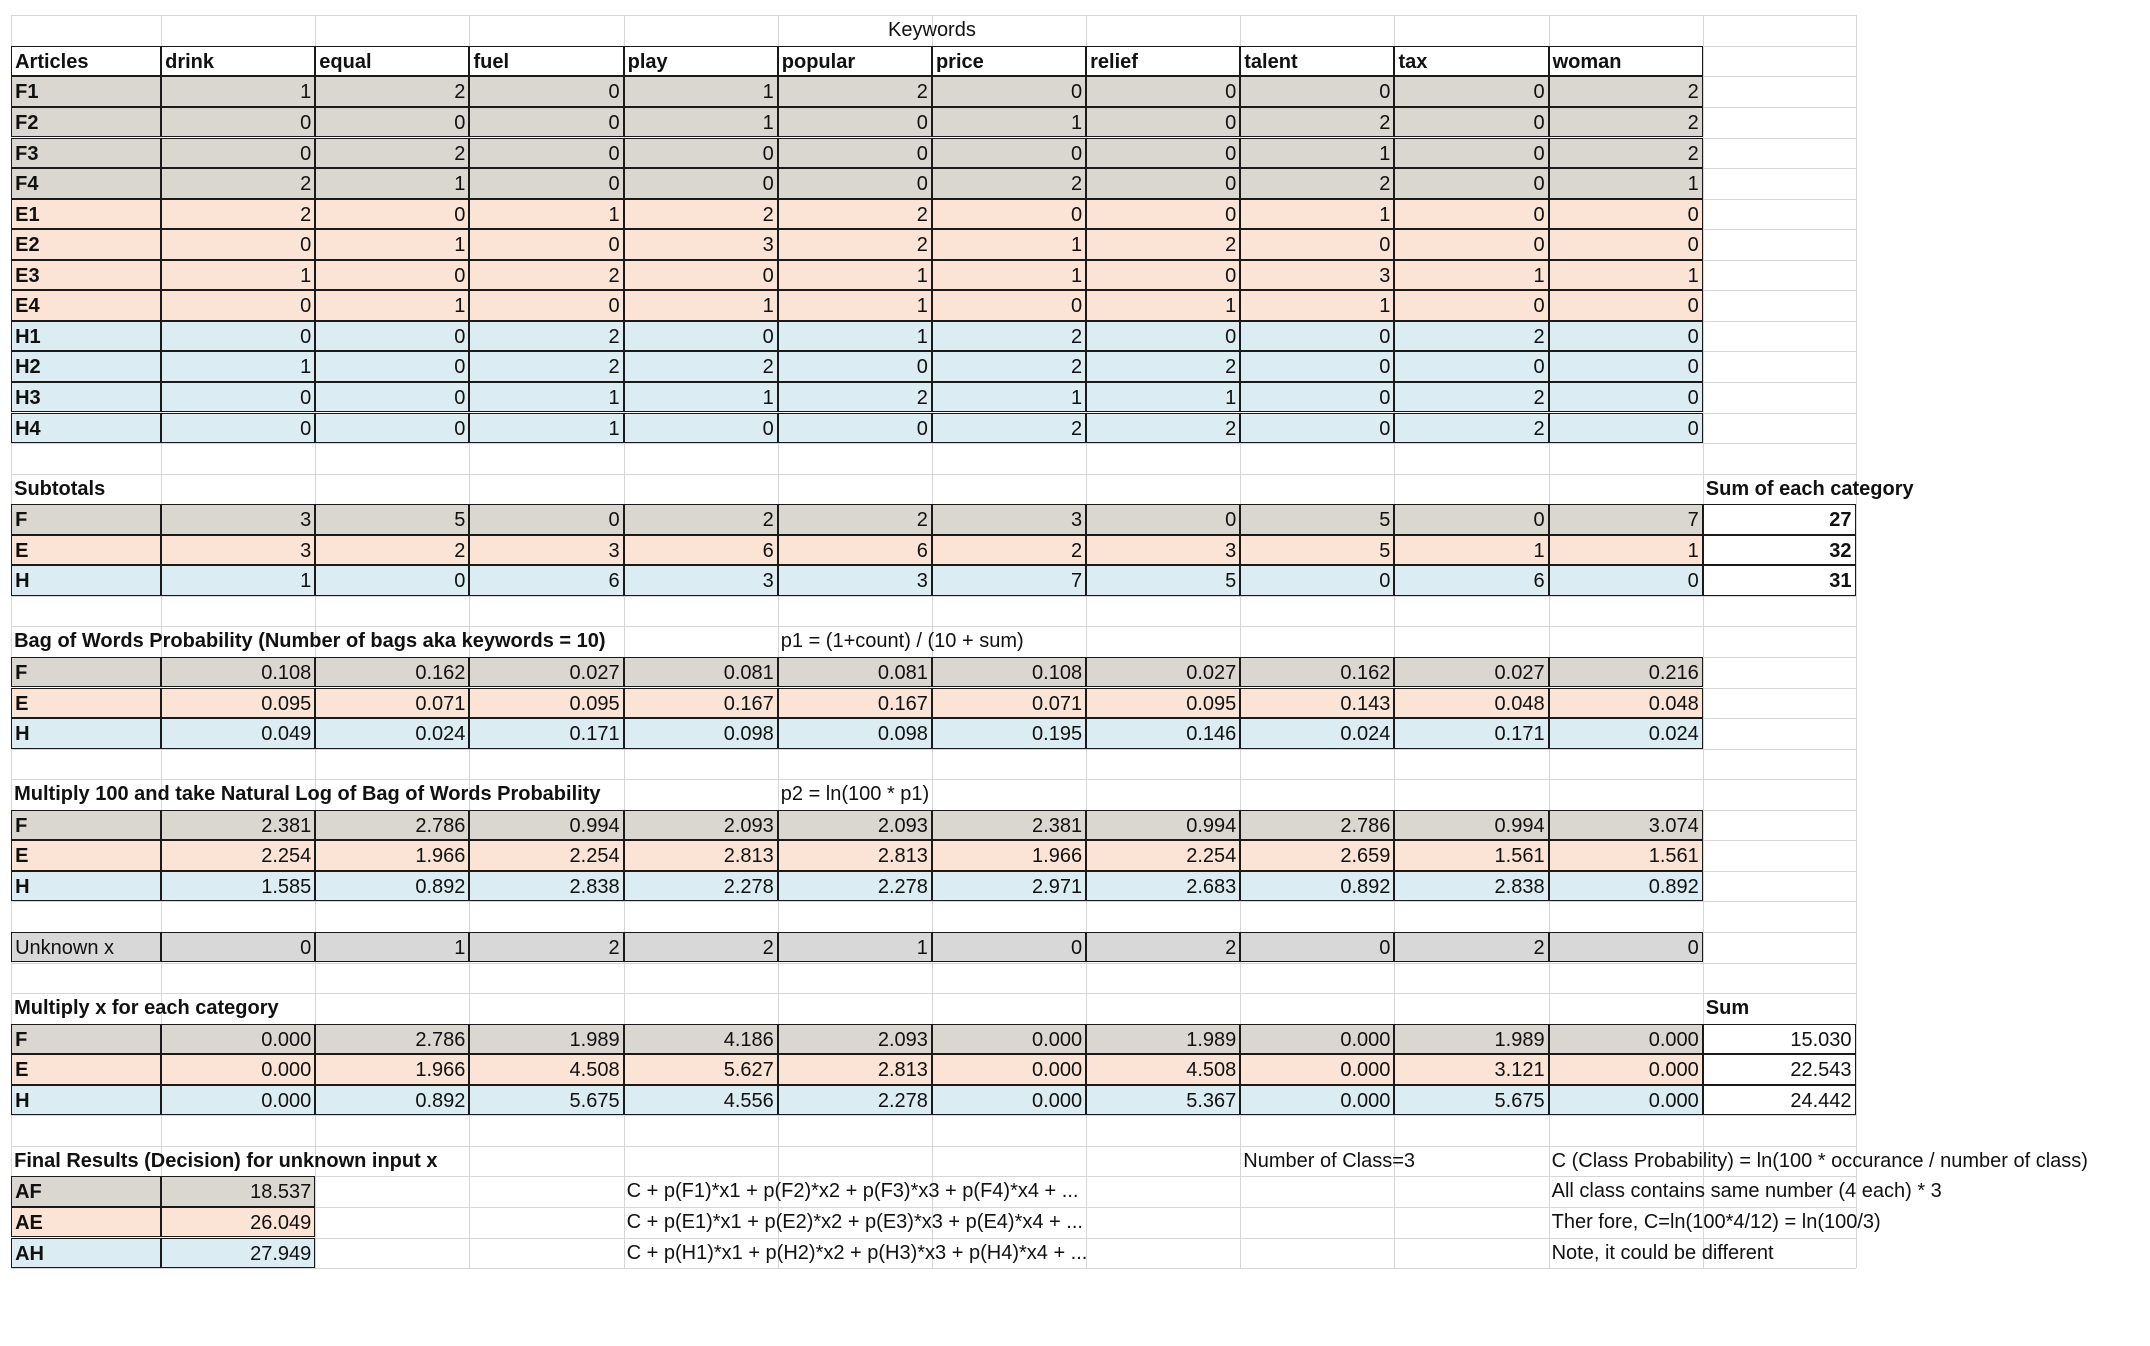 Image resolution: width=2150 pixels, height=1346 pixels. What do you see at coordinates (1727, 1008) in the screenshot?
I see `mult-sum-label: Sum` at bounding box center [1727, 1008].